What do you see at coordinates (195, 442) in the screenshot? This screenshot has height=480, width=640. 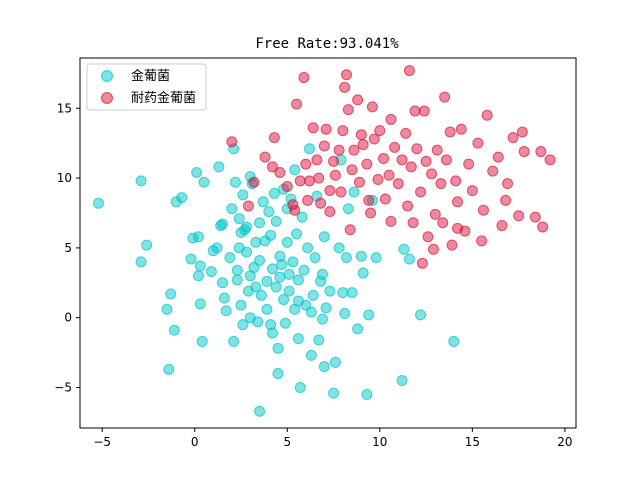 I see `x-tick-label: 0` at bounding box center [195, 442].